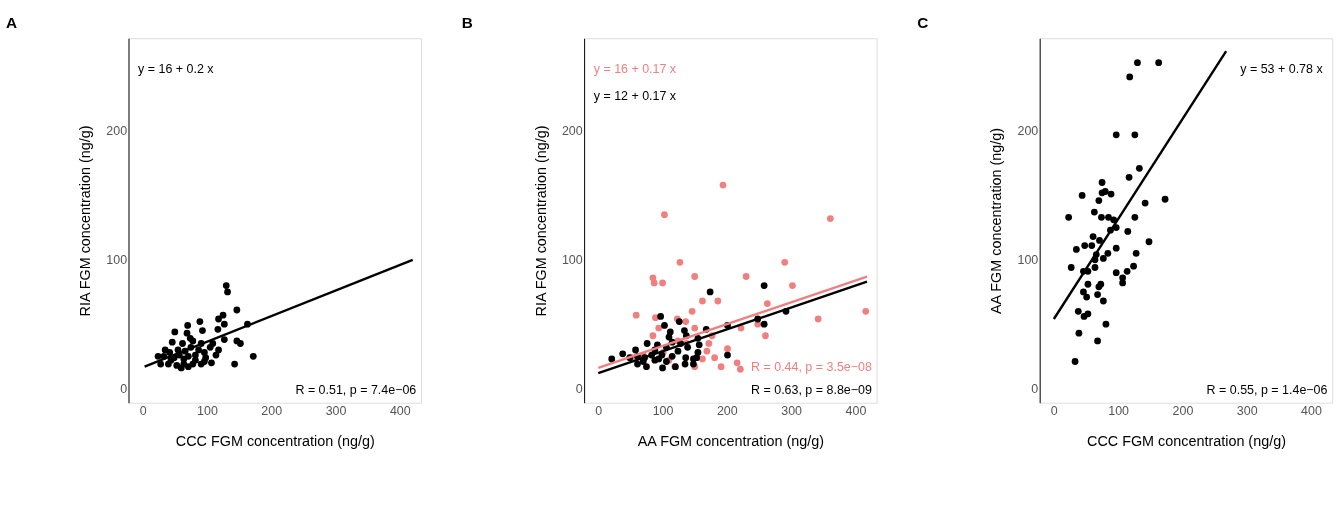 The width and height of the screenshot is (1338, 515). Describe the element at coordinates (811, 367) in the screenshot. I see `annotation: R = 0.44, p = 3.5e−08` at that location.